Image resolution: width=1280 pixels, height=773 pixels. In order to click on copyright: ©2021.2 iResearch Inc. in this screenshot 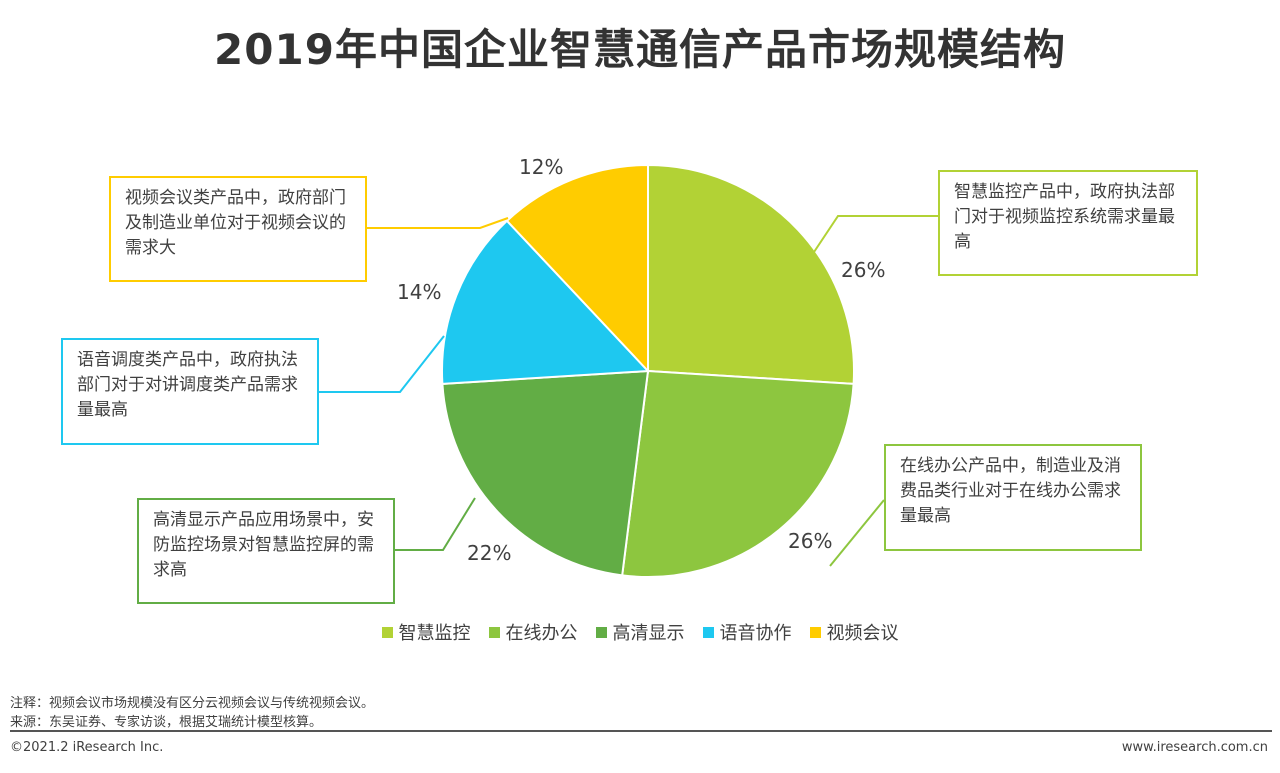, I will do `click(87, 747)`.